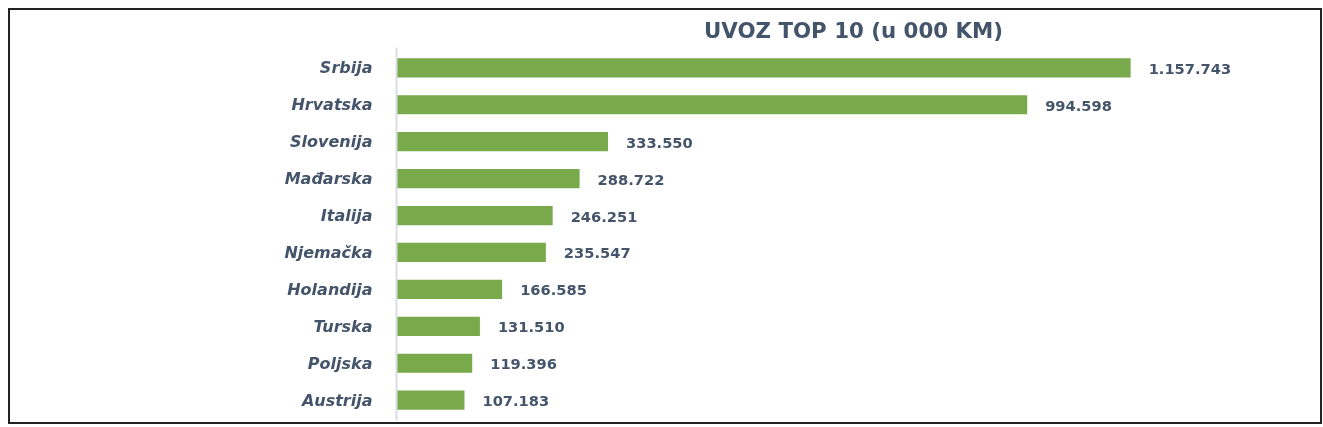 The image size is (1323, 427). Describe the element at coordinates (328, 179) in the screenshot. I see `y-tick-label: Mađarska` at that location.